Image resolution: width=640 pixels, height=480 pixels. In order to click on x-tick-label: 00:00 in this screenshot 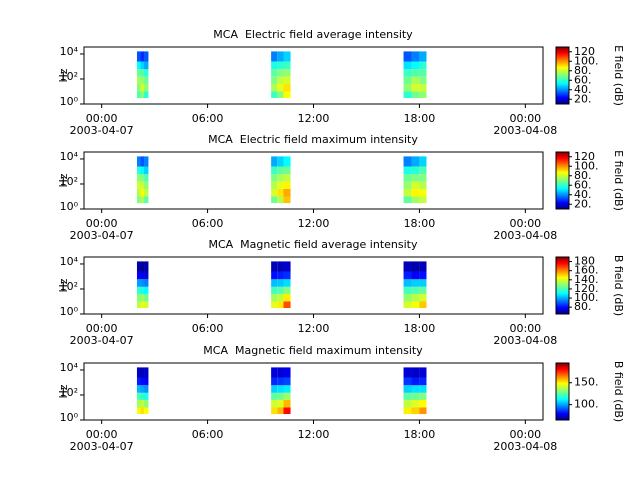, I will do `click(102, 328)`.